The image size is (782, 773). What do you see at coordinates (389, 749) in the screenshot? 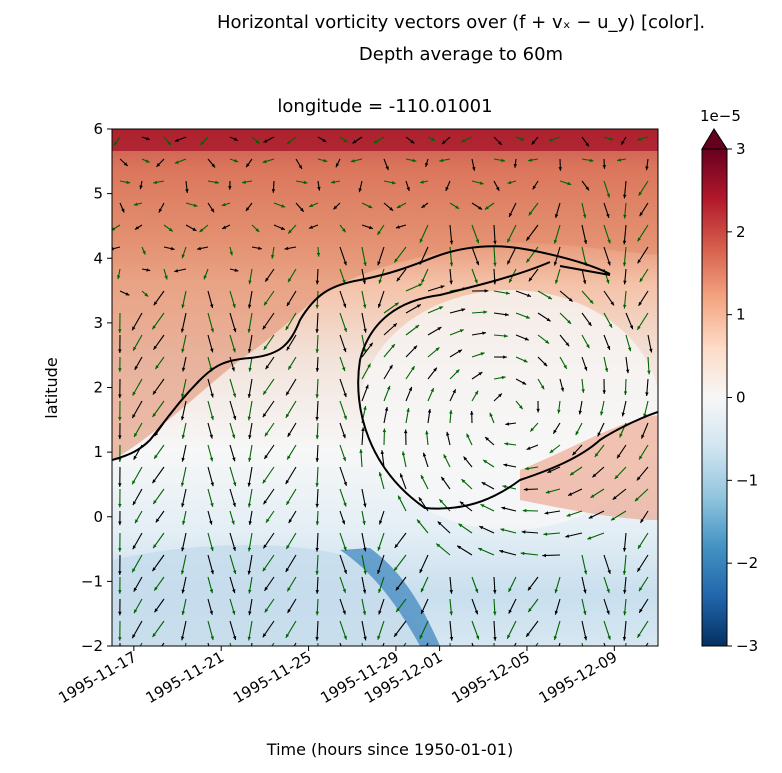
I see `x-axis-label: Time (hours since 1950-01-01)` at bounding box center [389, 749].